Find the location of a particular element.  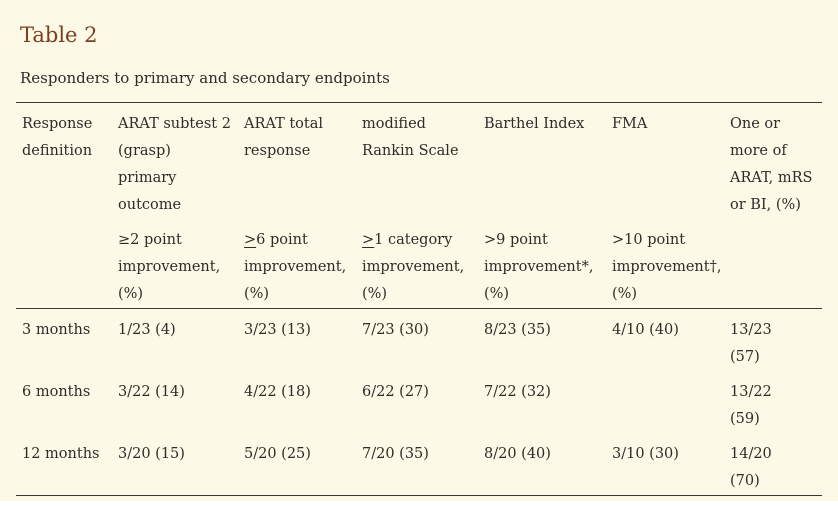

data-cell: 8/23 (35) is located at coordinates (517, 330).